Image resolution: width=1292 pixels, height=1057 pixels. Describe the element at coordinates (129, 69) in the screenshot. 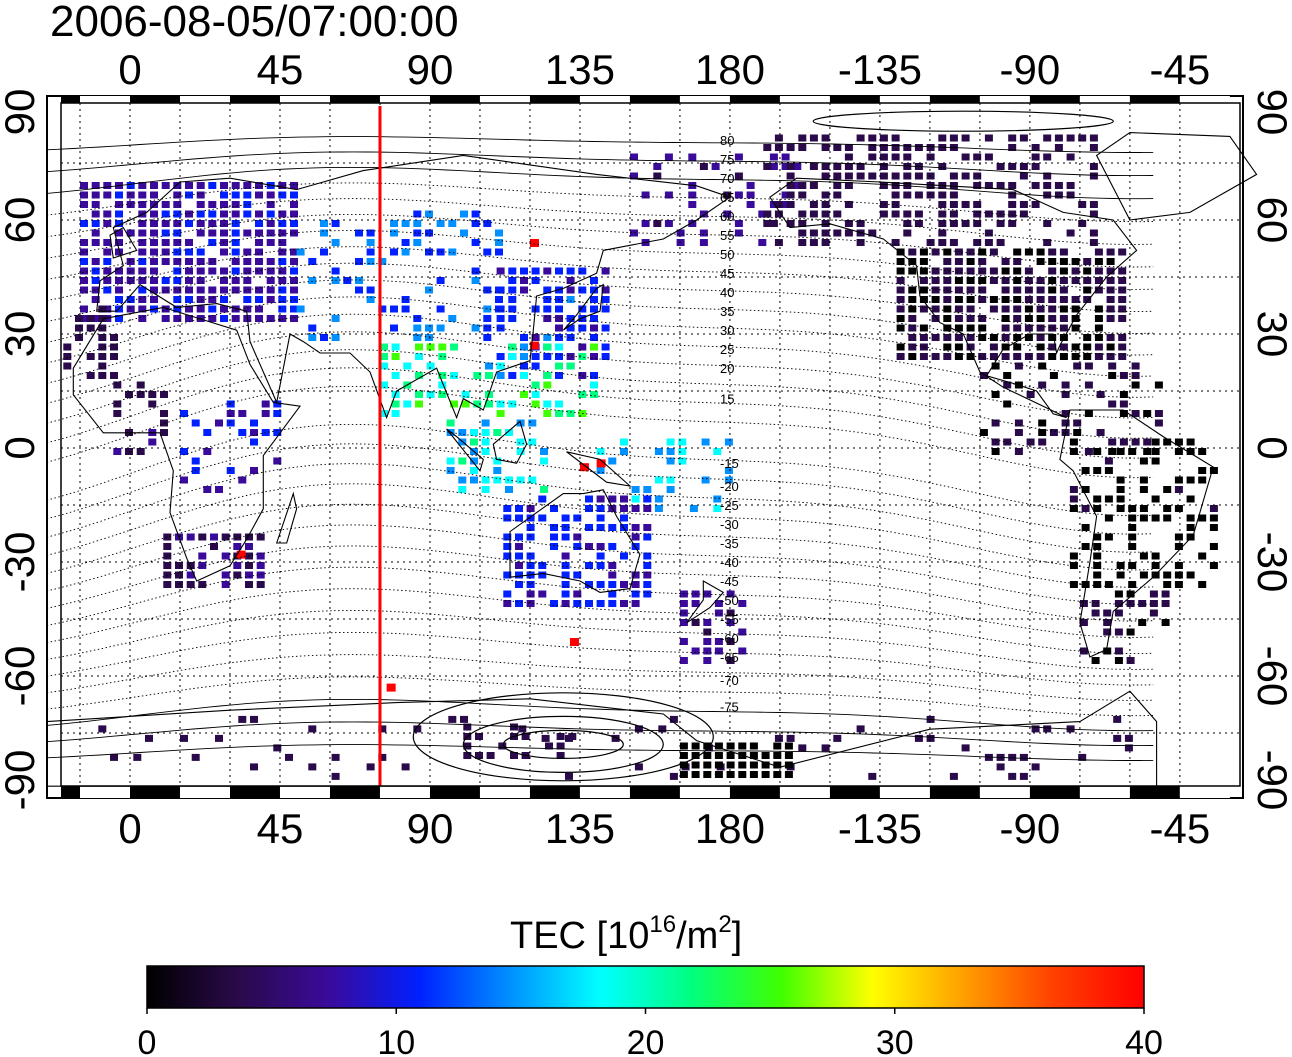

I see `lon-tick-top: 0` at that location.